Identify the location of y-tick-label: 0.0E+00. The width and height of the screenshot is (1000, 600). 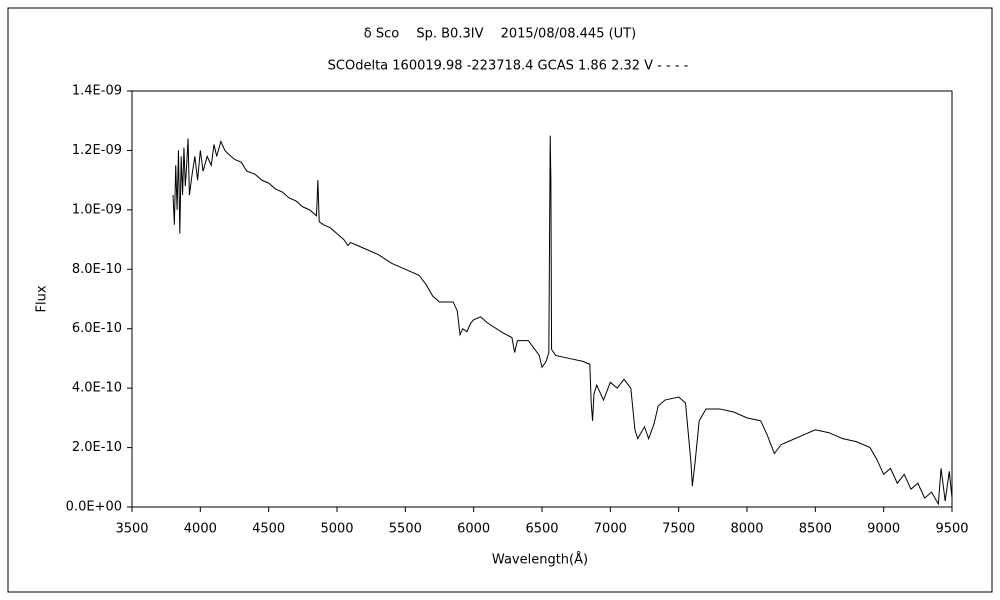
(94, 507).